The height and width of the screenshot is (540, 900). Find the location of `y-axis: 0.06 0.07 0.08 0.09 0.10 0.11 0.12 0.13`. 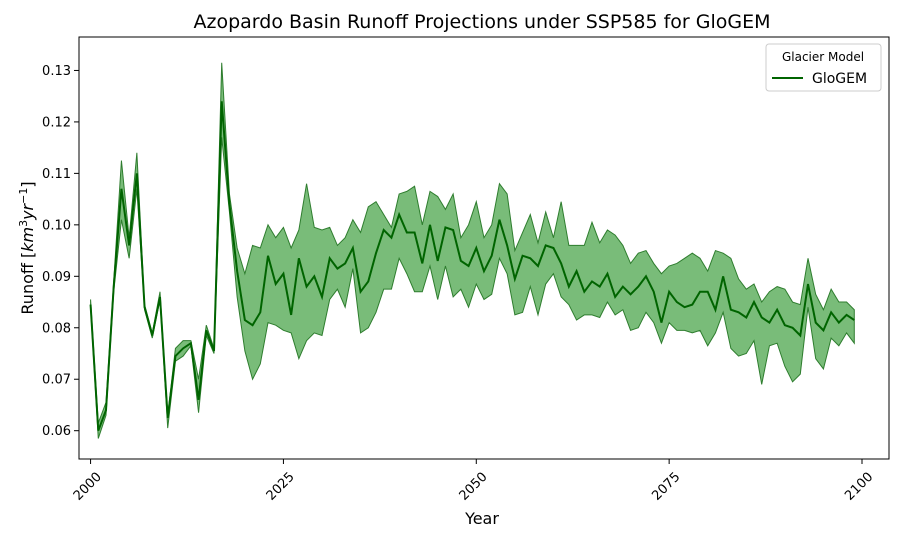

y-axis: 0.06 0.07 0.08 0.09 0.10 0.11 0.12 0.13 is located at coordinates (60, 251).